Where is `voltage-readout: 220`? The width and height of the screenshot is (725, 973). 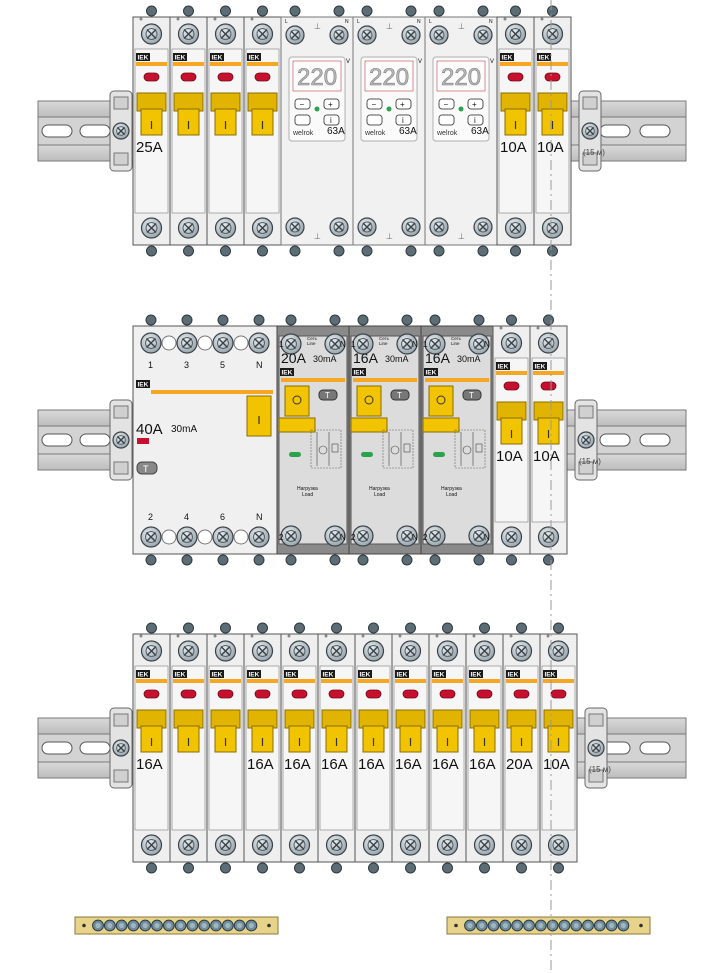 voltage-readout: 220 is located at coordinates (461, 77).